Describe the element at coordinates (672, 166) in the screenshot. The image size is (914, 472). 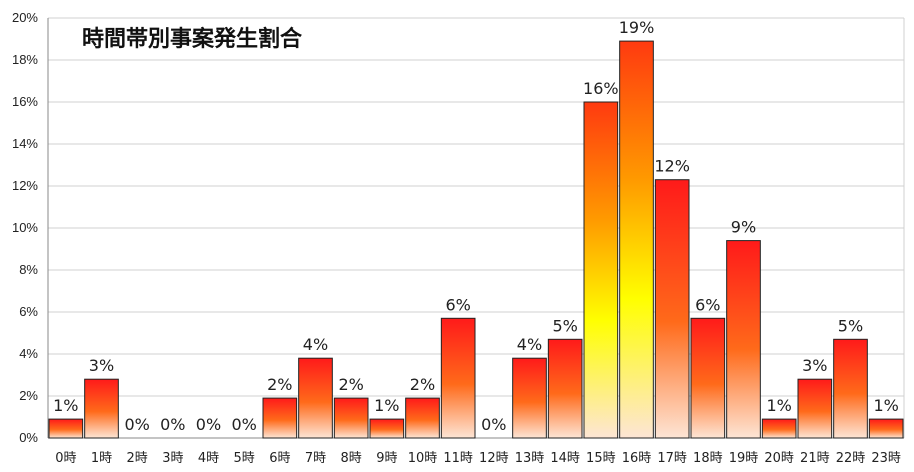
I see `data-label: 12%` at that location.